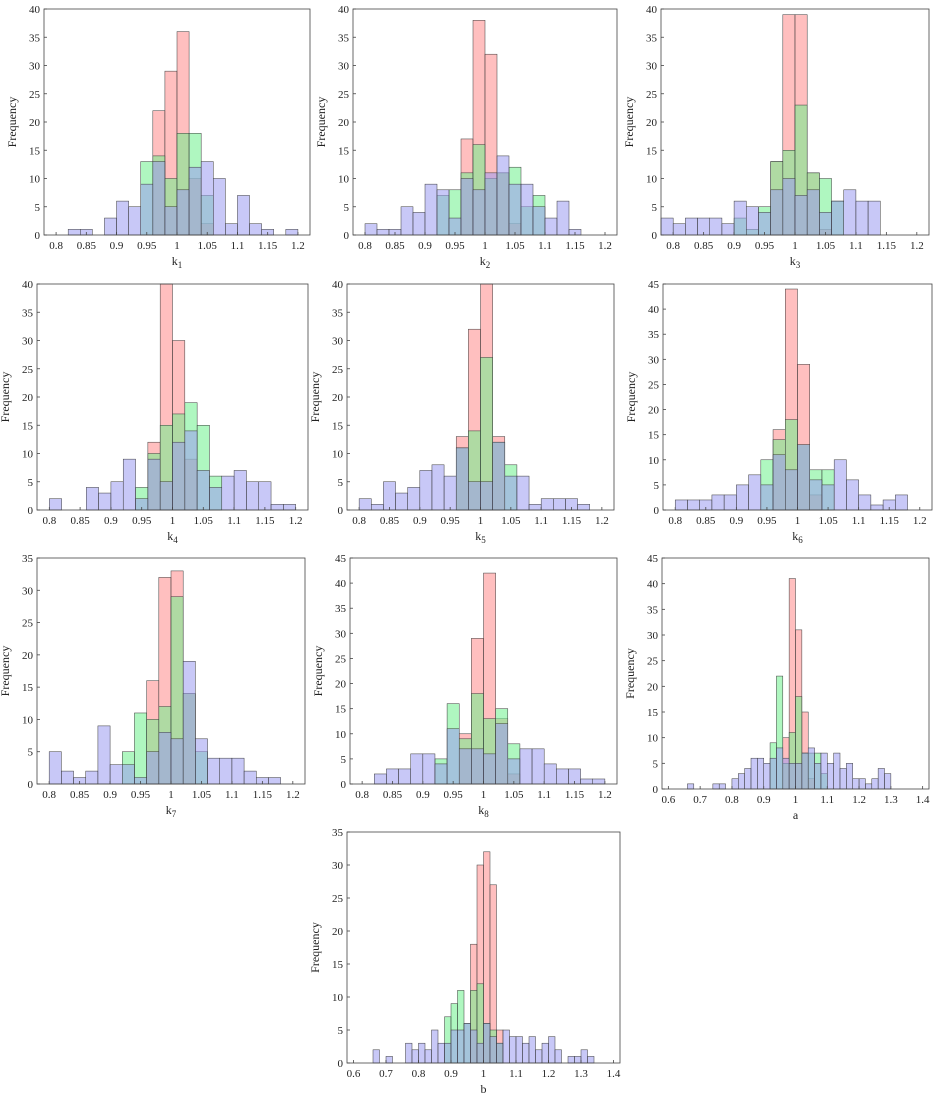 This screenshot has height=1095, width=941. Describe the element at coordinates (485, 262) in the screenshot. I see `x-axis-label: k2` at that location.